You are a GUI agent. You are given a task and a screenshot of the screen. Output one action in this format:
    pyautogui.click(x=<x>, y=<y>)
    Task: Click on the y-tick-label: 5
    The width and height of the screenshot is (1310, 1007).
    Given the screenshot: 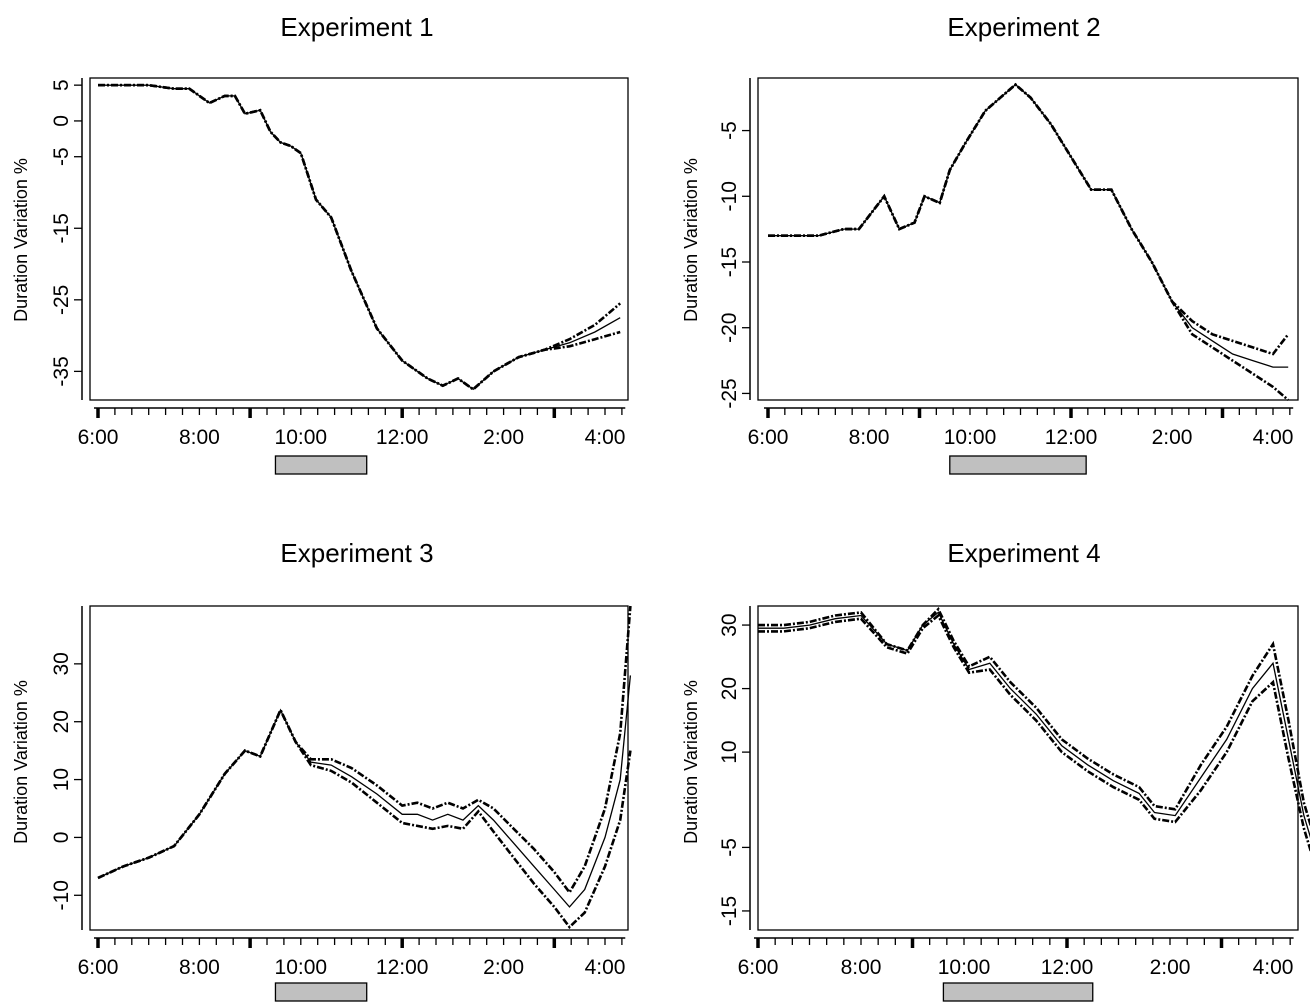 What is the action you would take?
    pyautogui.click(x=61, y=85)
    